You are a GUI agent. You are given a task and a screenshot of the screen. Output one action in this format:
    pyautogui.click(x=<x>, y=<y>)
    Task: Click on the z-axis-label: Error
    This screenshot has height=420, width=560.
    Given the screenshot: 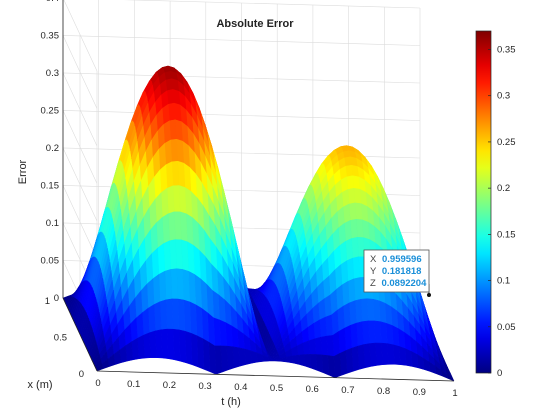 What is the action you would take?
    pyautogui.click(x=23, y=171)
    